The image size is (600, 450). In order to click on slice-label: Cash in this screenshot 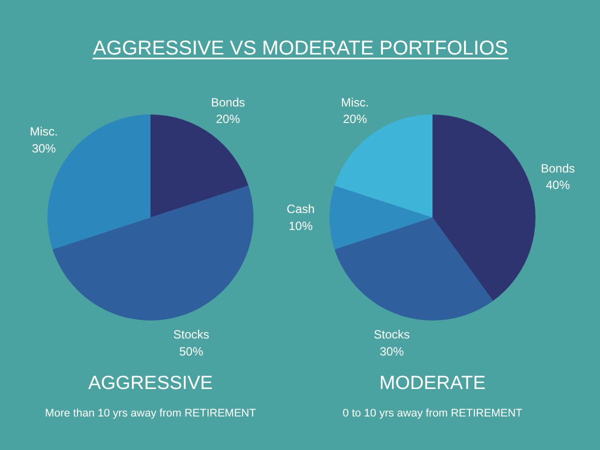, I will do `click(300, 209)`.